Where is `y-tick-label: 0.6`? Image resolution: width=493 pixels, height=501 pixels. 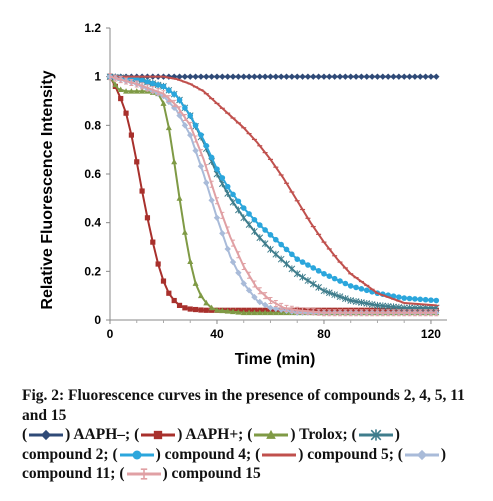
y-tick-label: 0.6 is located at coordinates (92, 174).